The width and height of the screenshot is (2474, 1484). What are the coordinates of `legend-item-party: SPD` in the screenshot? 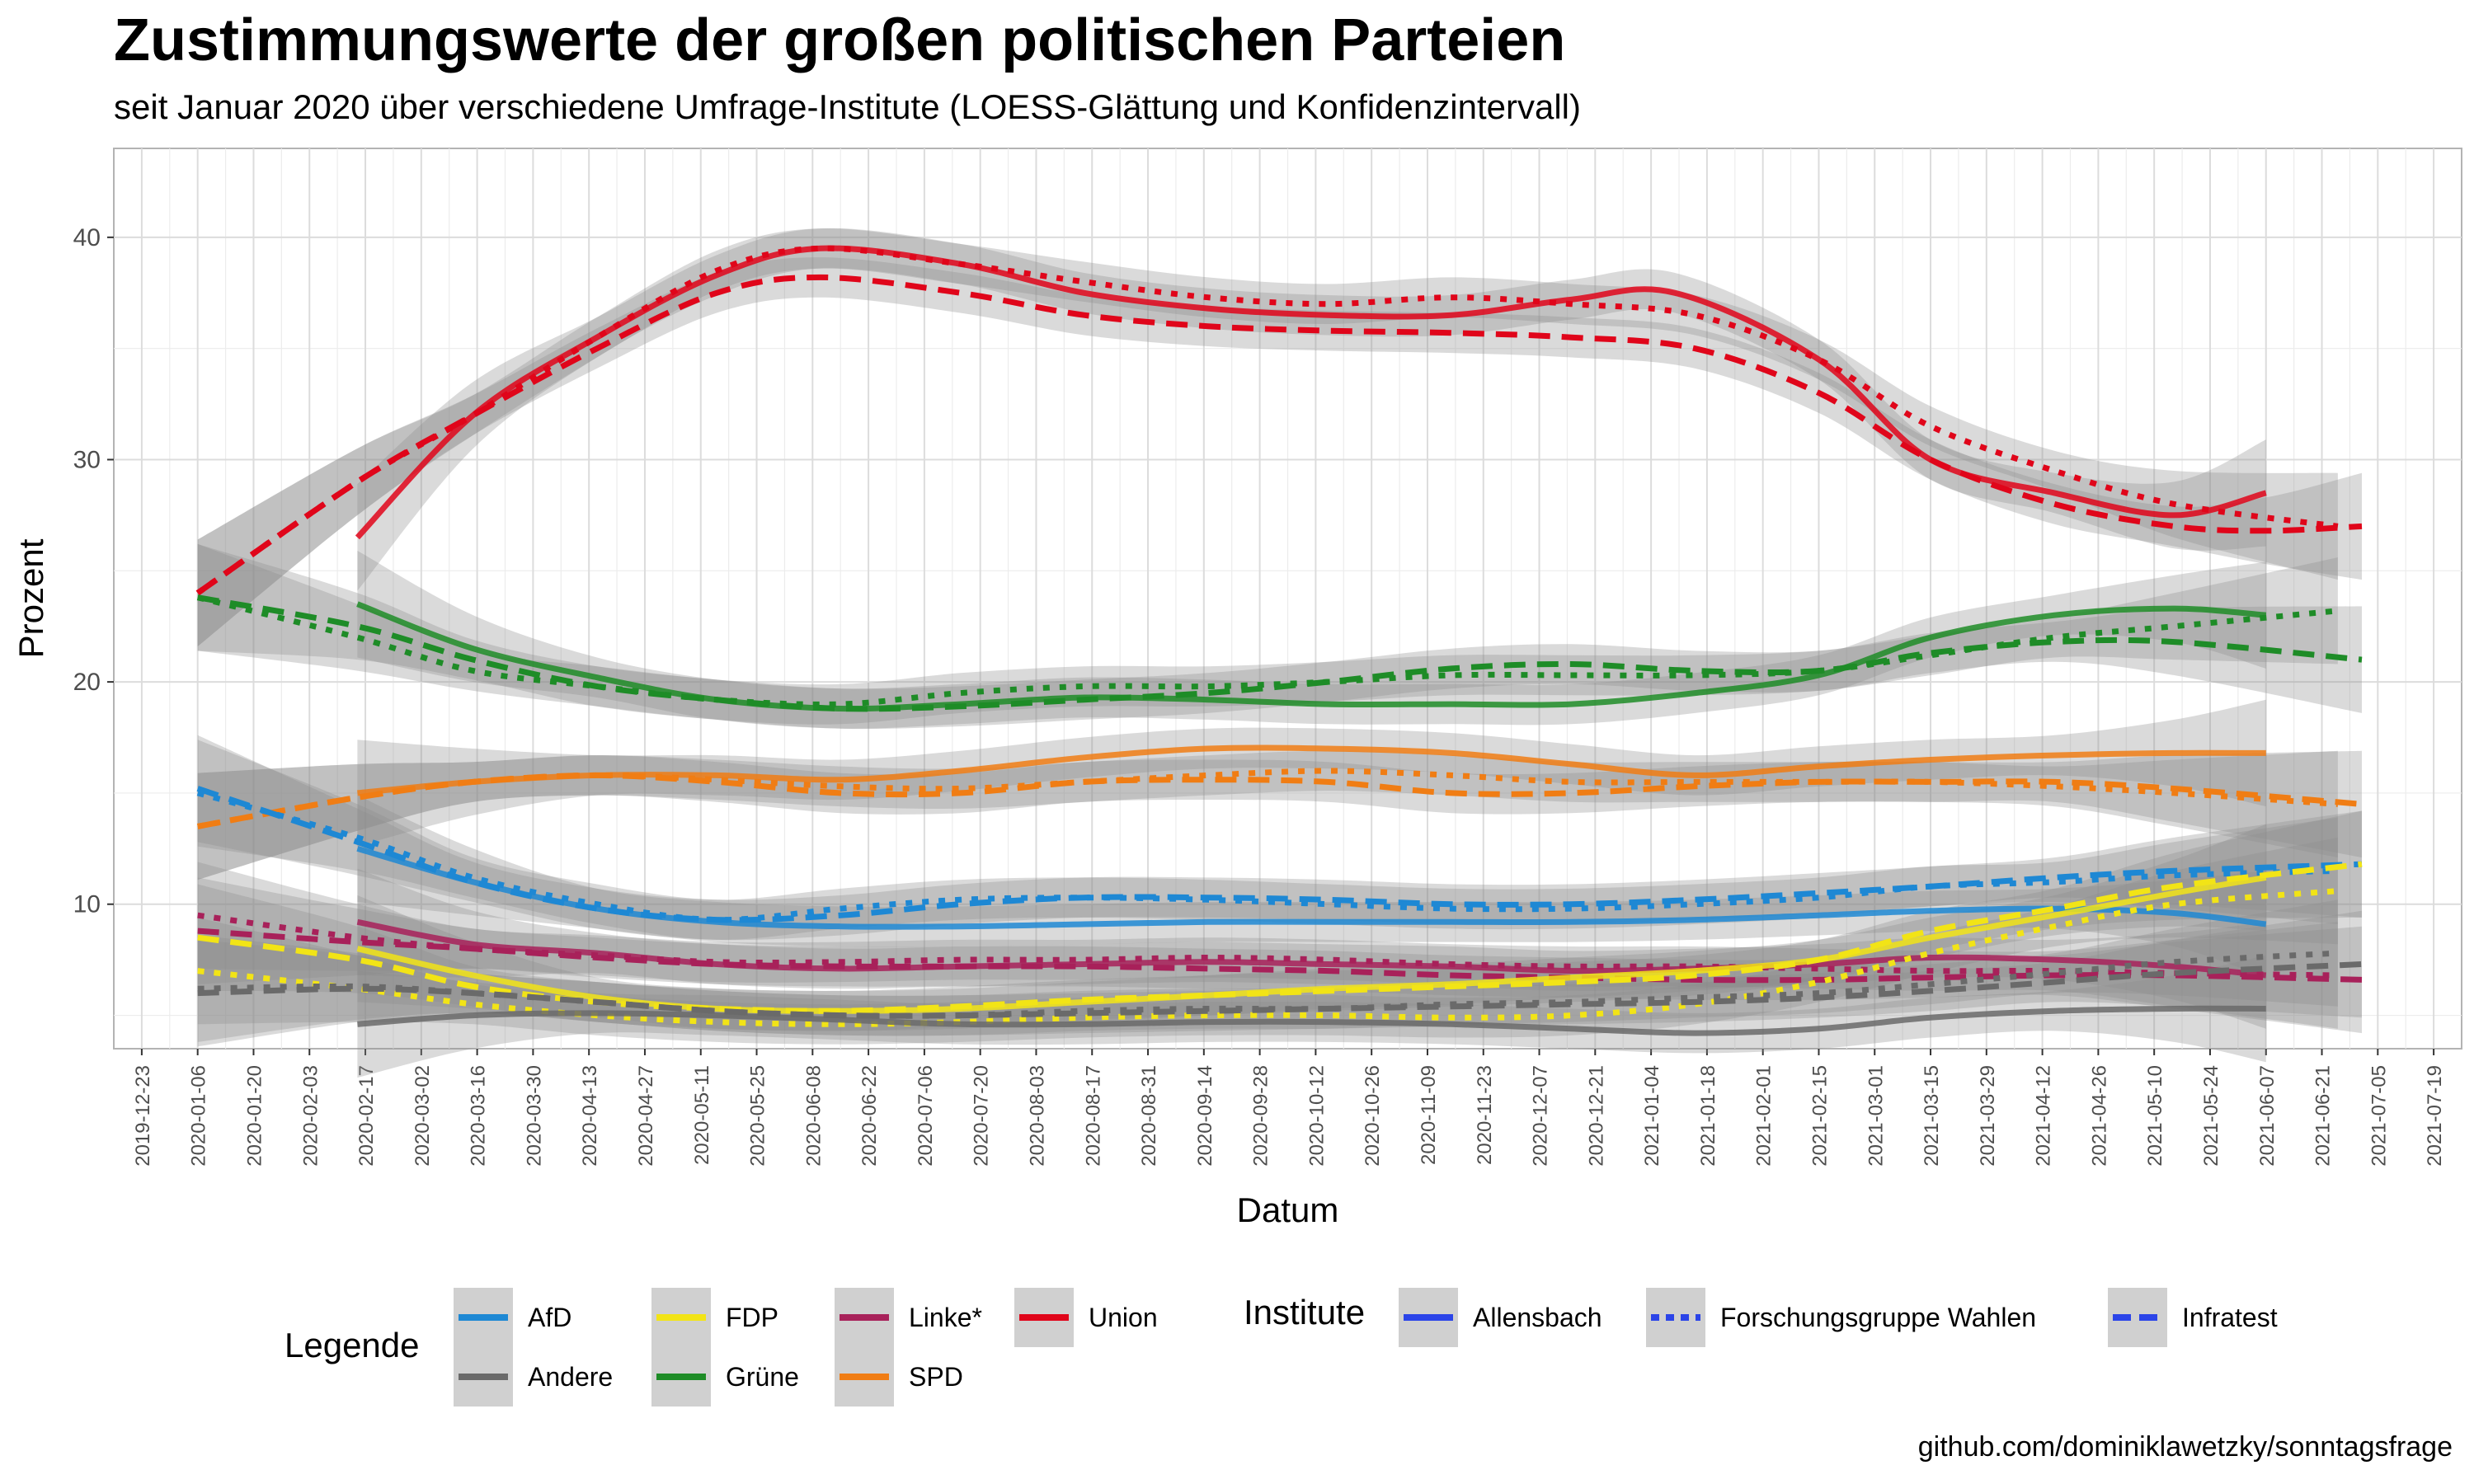 It's located at (899, 1377).